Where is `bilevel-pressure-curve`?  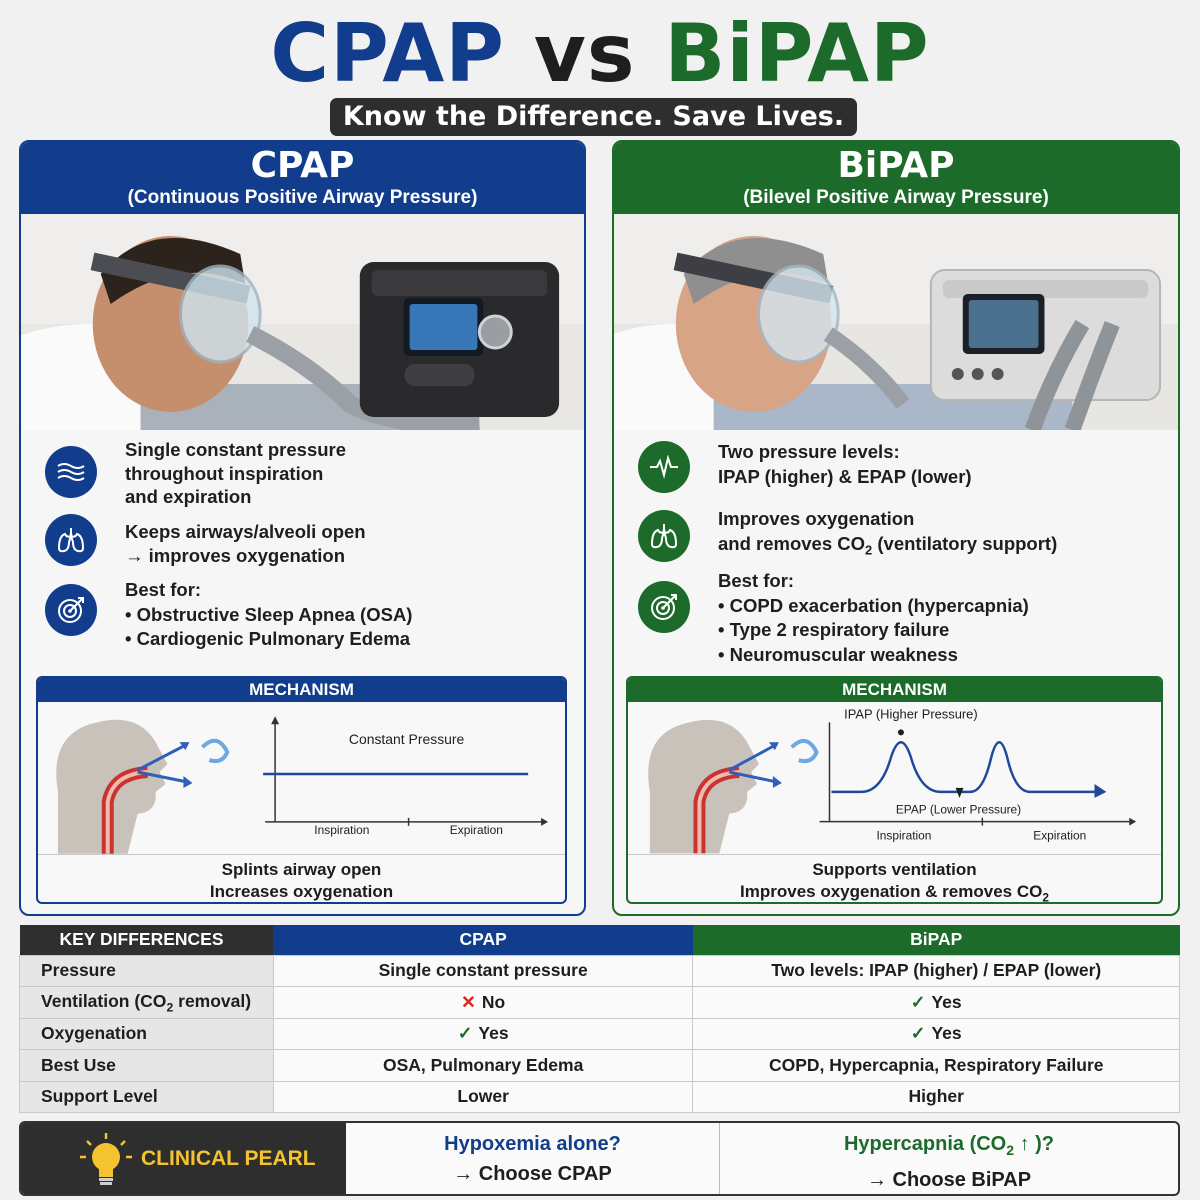 bilevel-pressure-curve is located at coordinates (963, 767).